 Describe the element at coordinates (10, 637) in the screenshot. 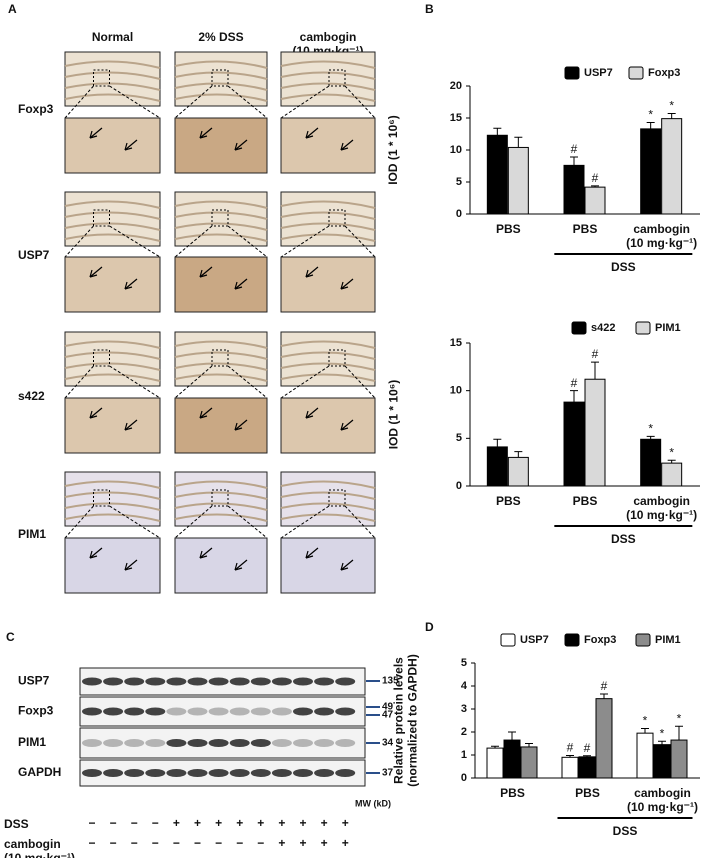

I see `panel-label: C` at that location.